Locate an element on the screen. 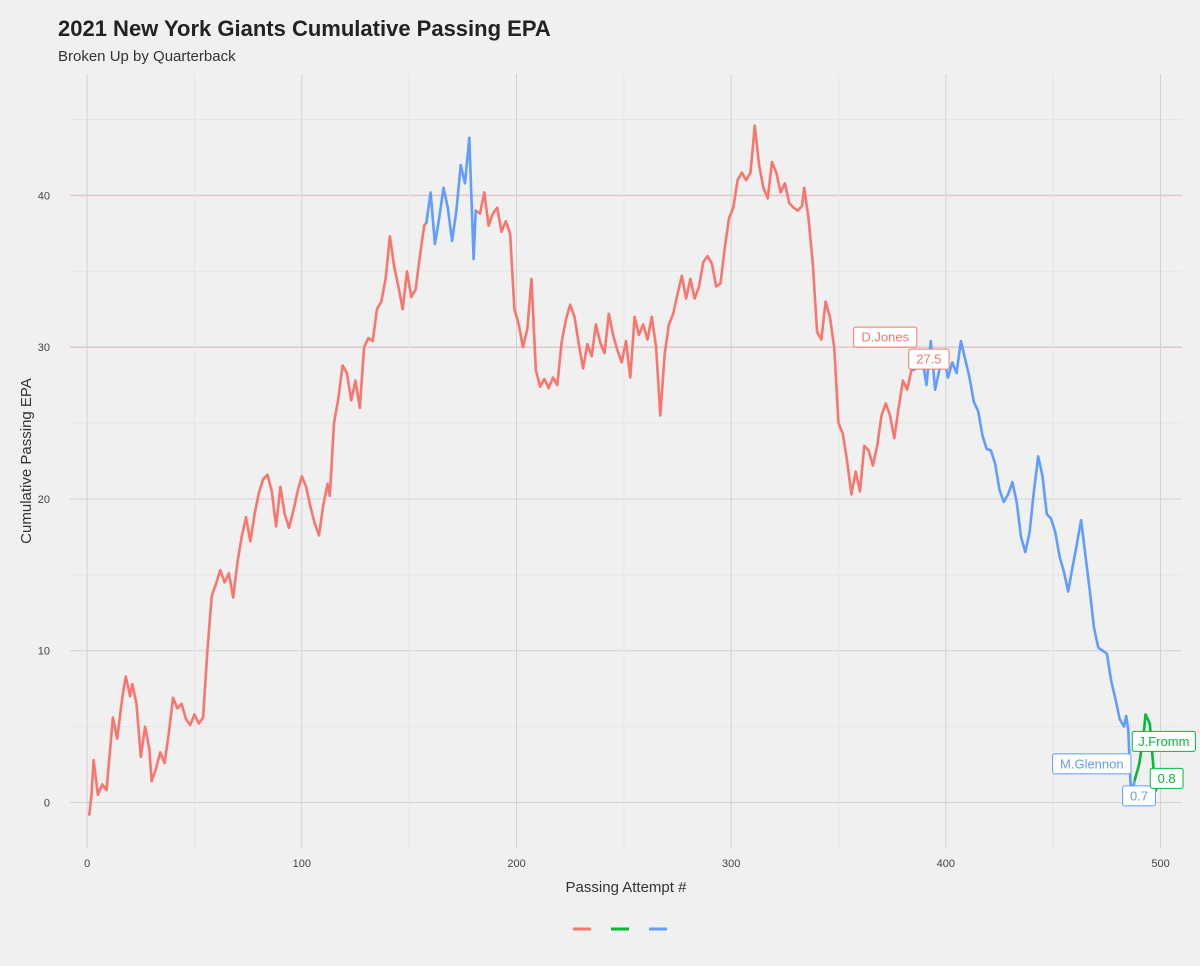  y-axis-title: Cumulative Passing EPA is located at coordinates (26, 461).